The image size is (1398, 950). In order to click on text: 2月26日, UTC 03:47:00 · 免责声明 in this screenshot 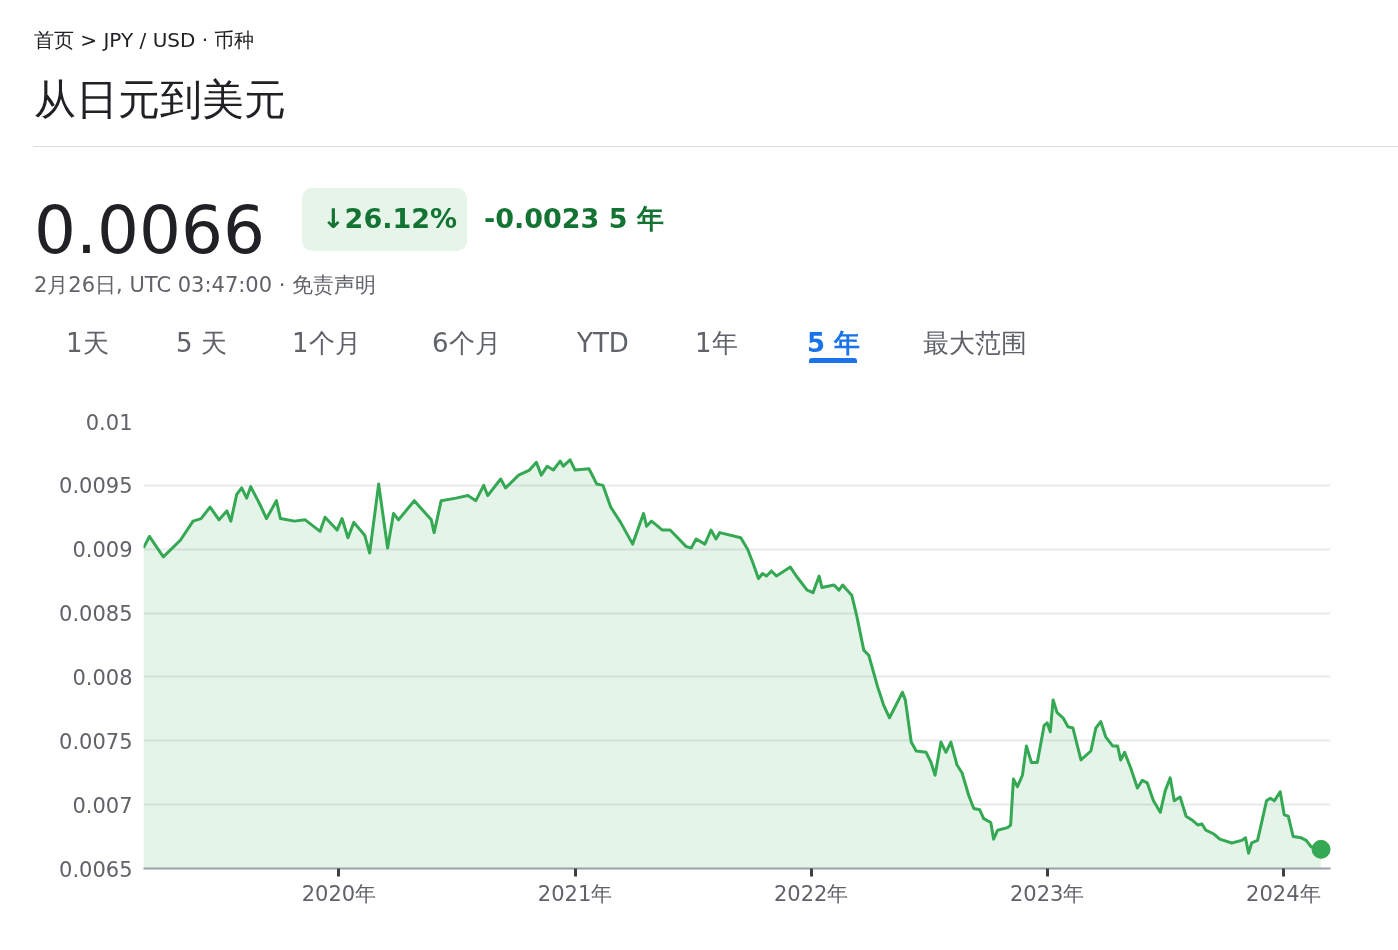, I will do `click(205, 285)`.